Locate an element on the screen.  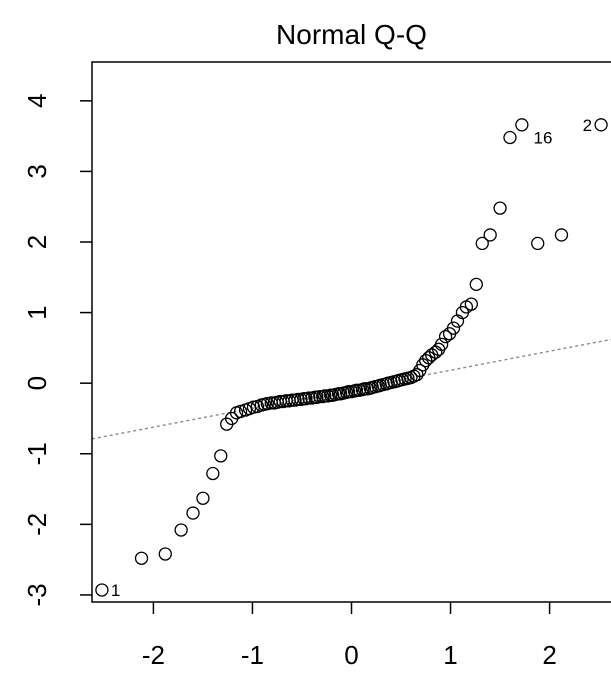
y-tick-label: 4 is located at coordinates (37, 101).